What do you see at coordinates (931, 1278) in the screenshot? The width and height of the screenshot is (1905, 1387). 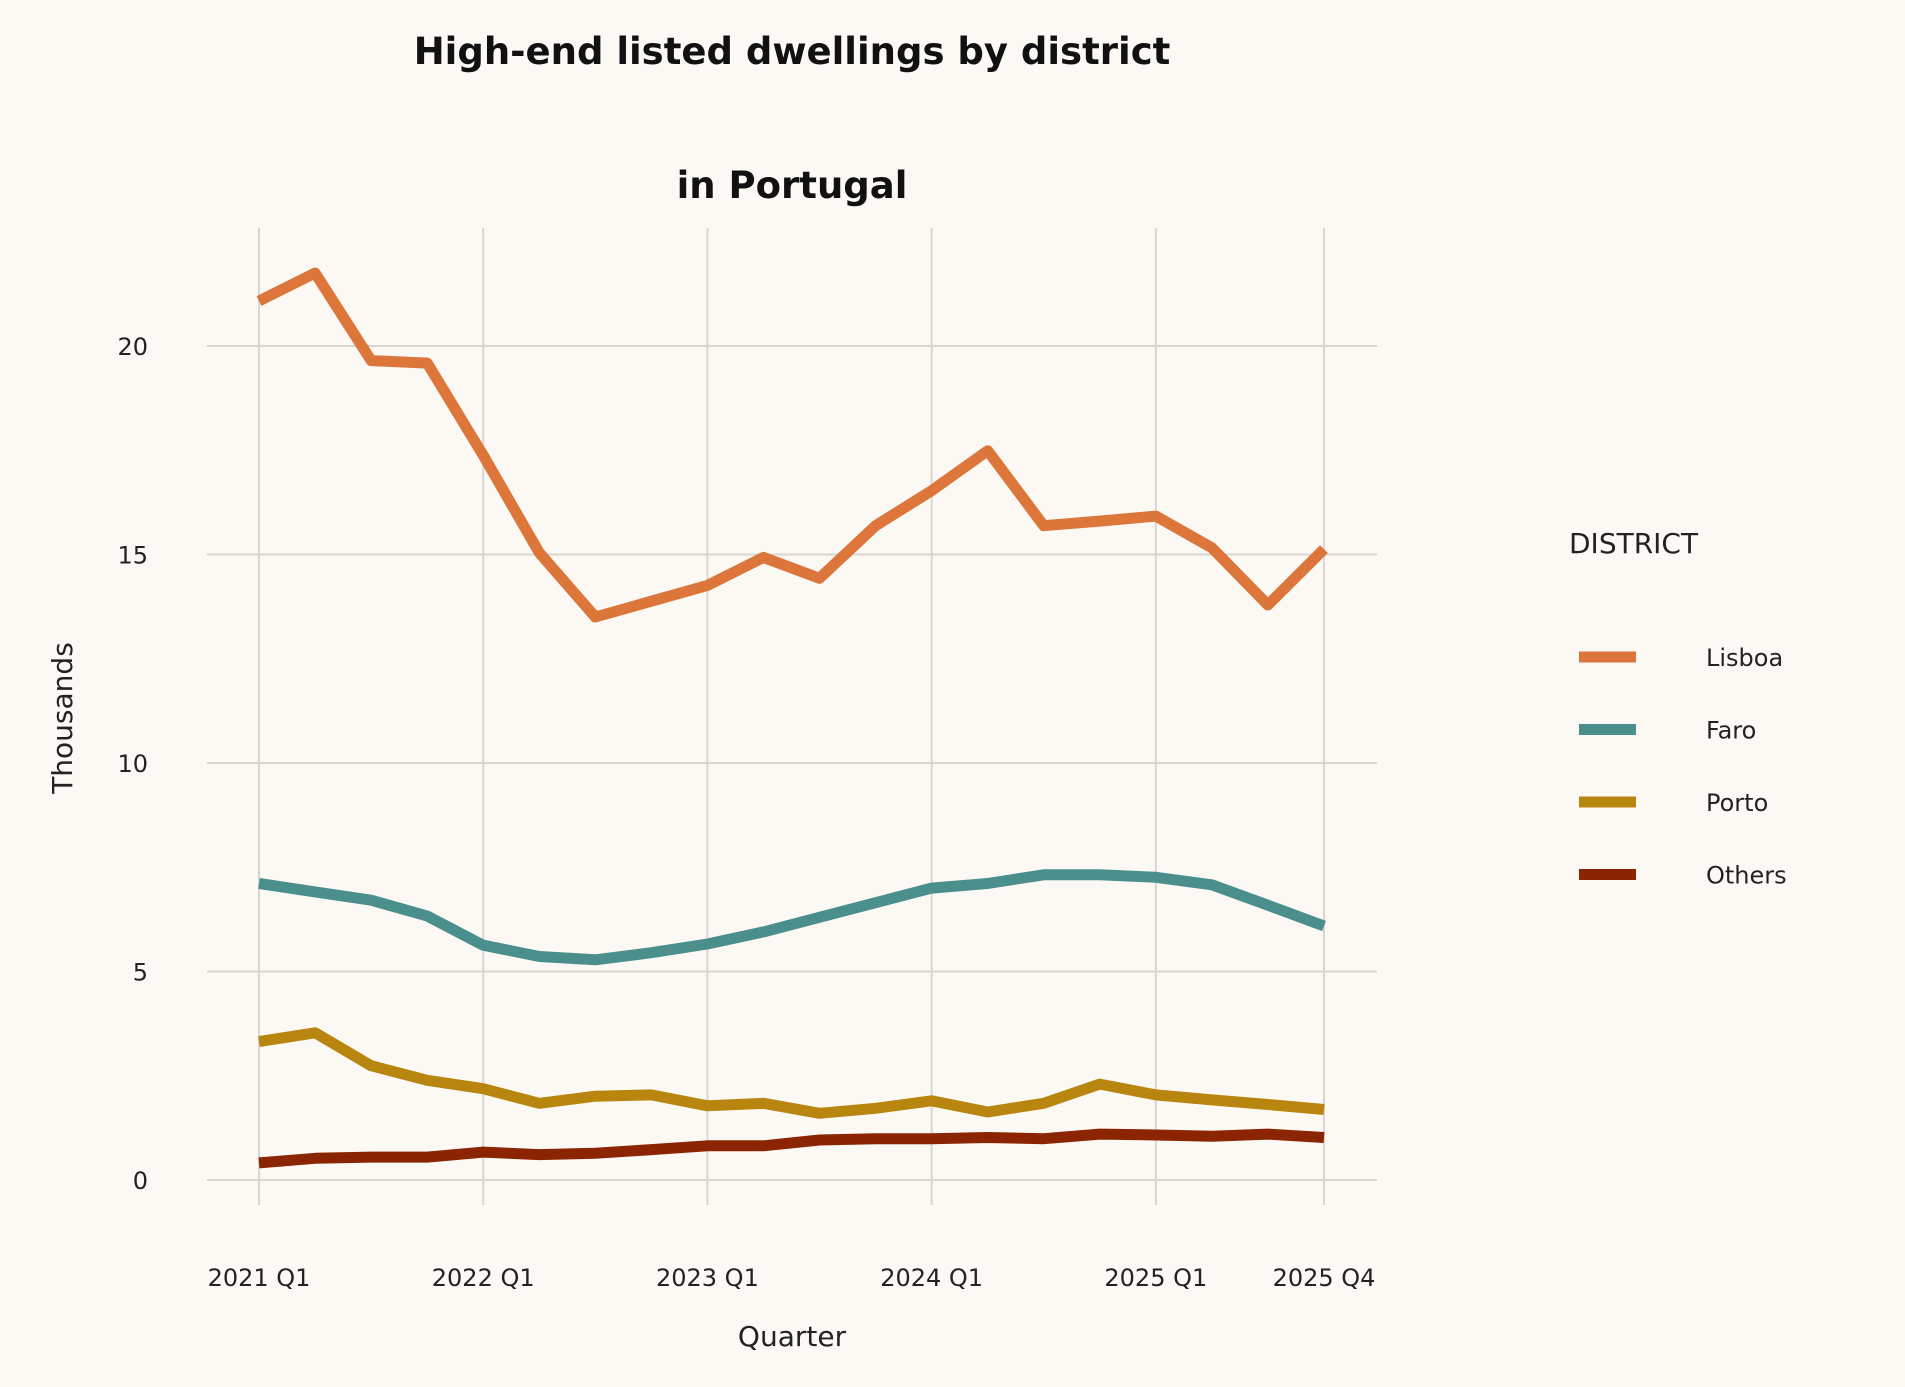 I see `x-tick-label: 2024 Q1` at bounding box center [931, 1278].